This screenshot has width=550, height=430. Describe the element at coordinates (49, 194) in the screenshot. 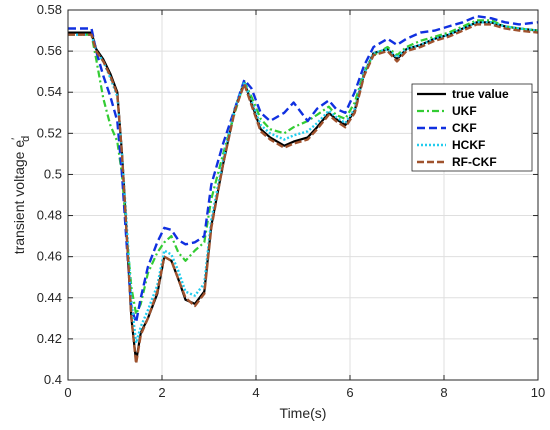

I see `y-tick-labels: 0.4 0.42 0.44 0.46 0.48 0.5 0.52 0.54 0.56 0.58` at that location.